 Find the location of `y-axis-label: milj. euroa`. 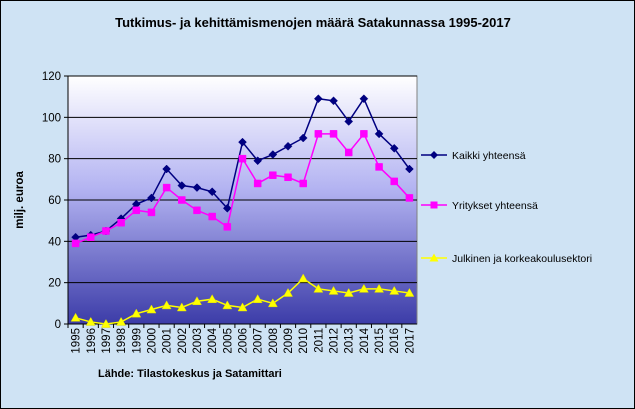

y-axis-label: milj. euroa is located at coordinates (20, 200).